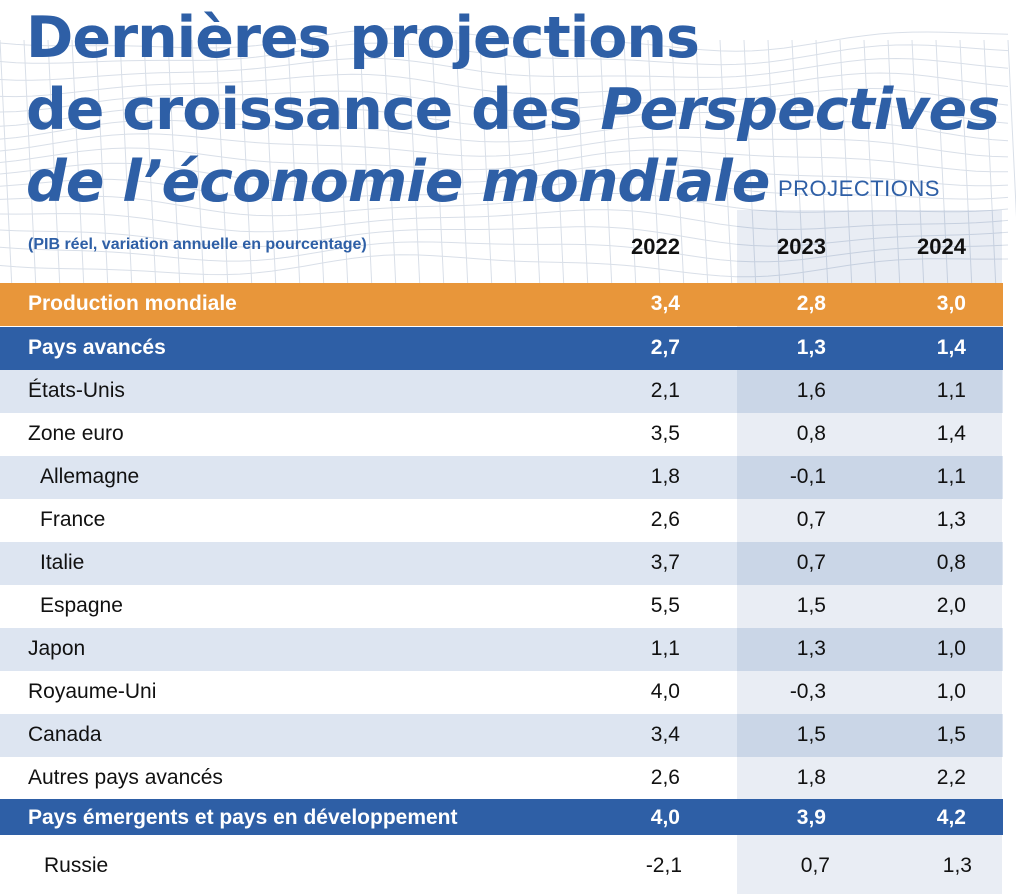 This screenshot has height=894, width=1016. I want to click on row-label: Italie, so click(62, 562).